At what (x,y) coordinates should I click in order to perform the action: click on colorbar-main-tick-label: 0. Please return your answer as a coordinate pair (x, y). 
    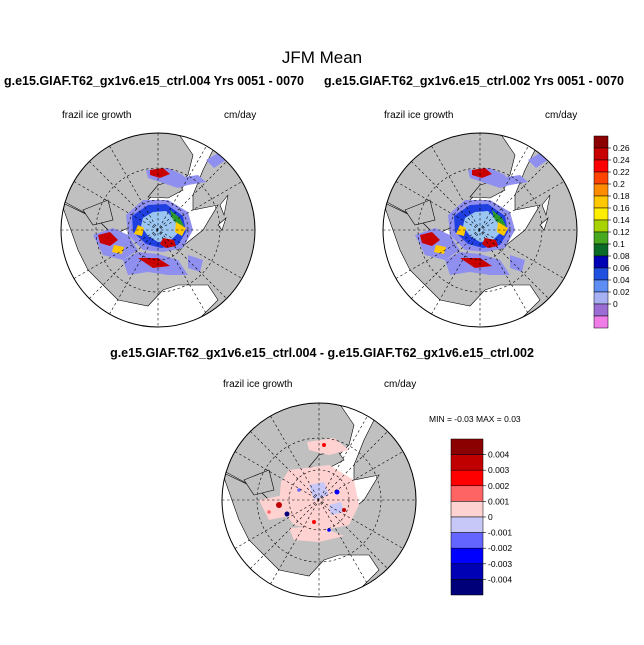
    Looking at the image, I should click on (615, 304).